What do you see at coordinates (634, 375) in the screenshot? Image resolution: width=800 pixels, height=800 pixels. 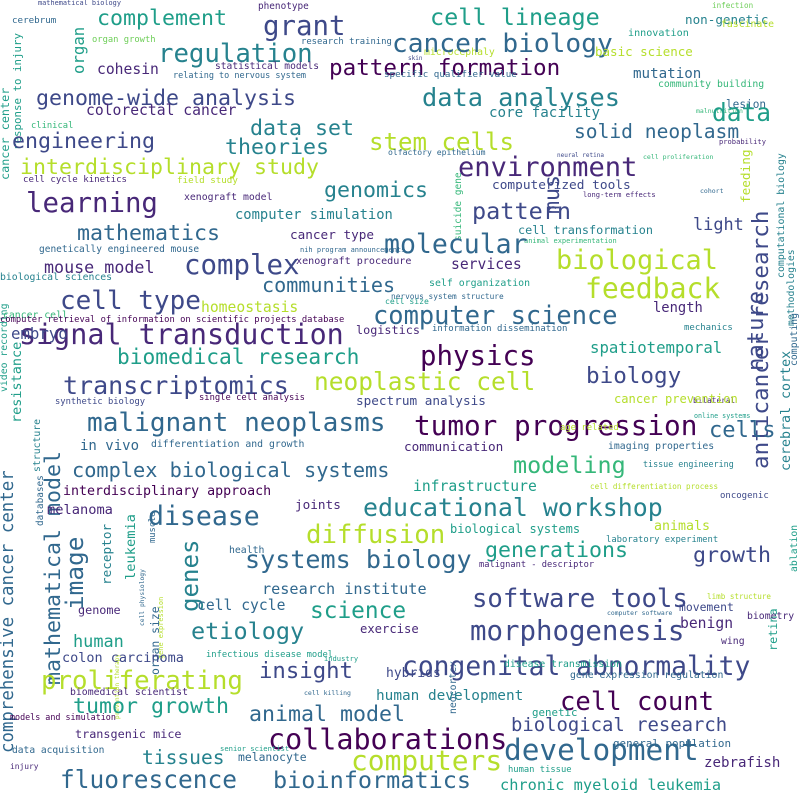 I see `word: biology` at bounding box center [634, 375].